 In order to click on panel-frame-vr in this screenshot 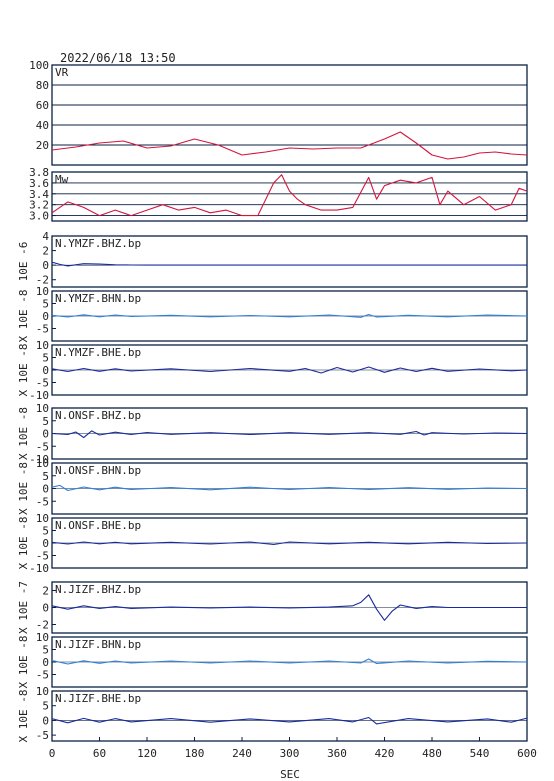, I will do `click(289, 115)`.